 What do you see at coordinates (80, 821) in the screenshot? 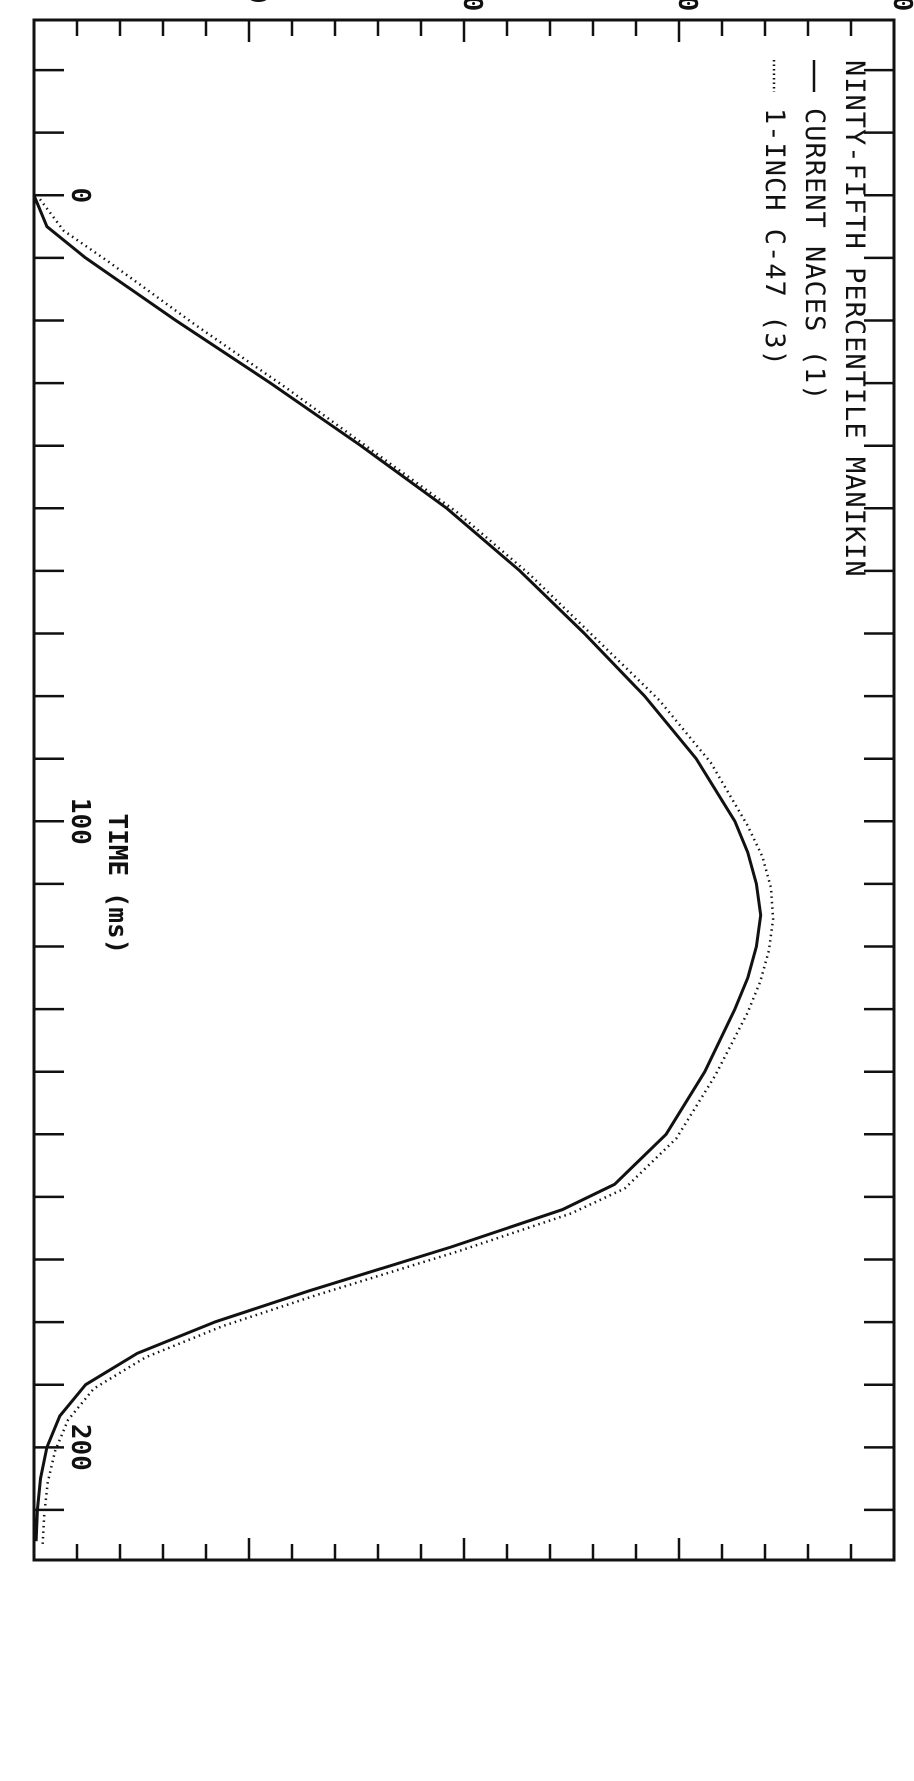
I see `x-tick-label: 100` at bounding box center [80, 821].